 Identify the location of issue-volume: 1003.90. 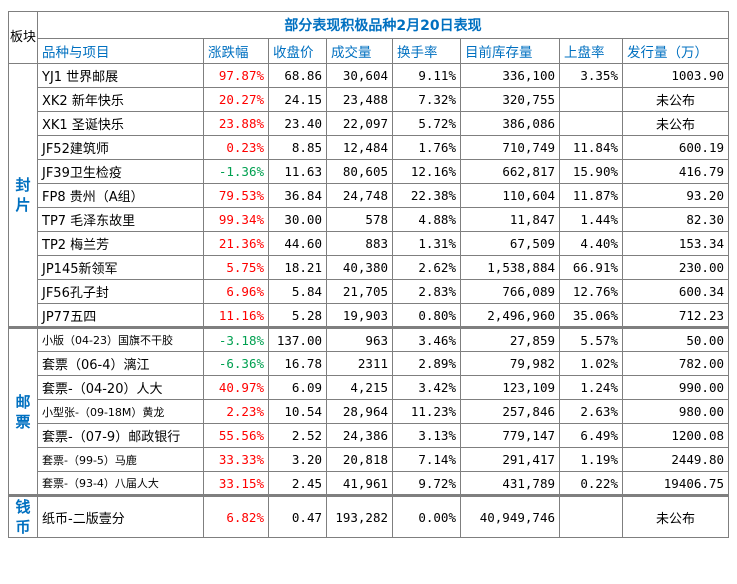
(675, 75).